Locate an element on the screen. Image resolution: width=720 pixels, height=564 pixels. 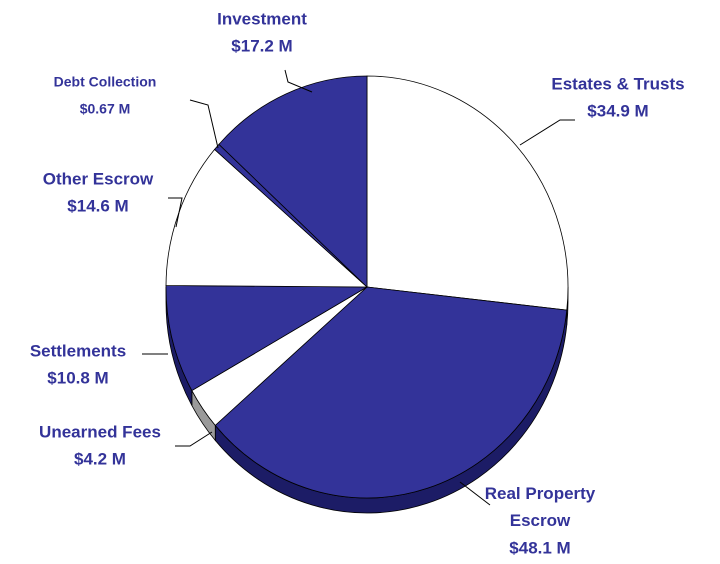
value-label: $4.2 M is located at coordinates (100, 458).